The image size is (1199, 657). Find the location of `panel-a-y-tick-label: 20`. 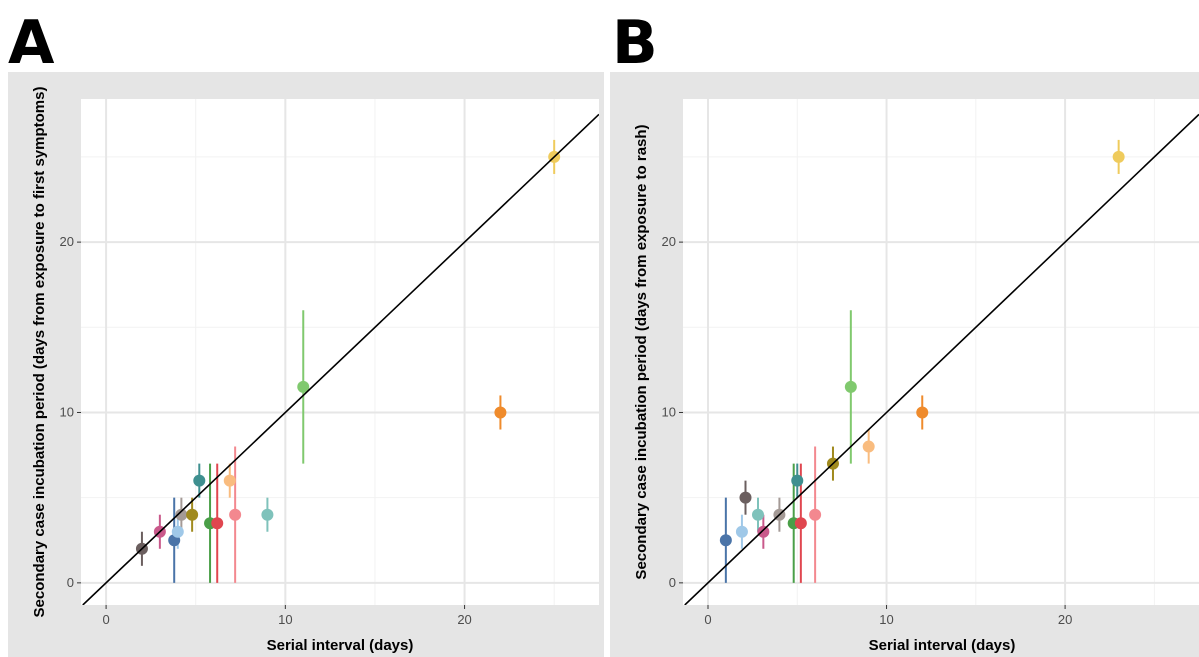

panel-a-y-tick-label: 20 is located at coordinates (67, 241).